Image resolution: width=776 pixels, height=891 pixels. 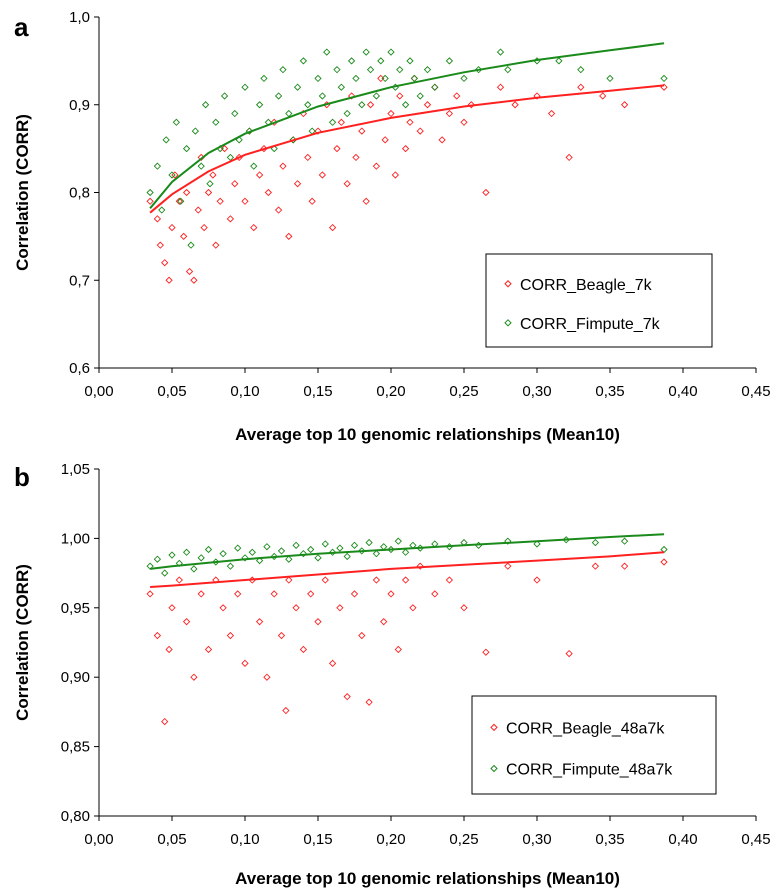 I want to click on legend-marker, so click(x=494, y=727).